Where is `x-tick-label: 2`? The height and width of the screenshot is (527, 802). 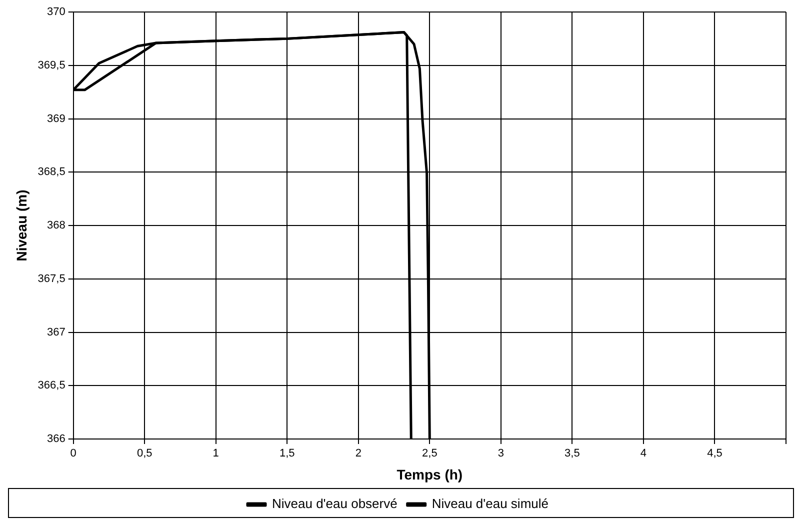 x-tick-label: 2 is located at coordinates (358, 454).